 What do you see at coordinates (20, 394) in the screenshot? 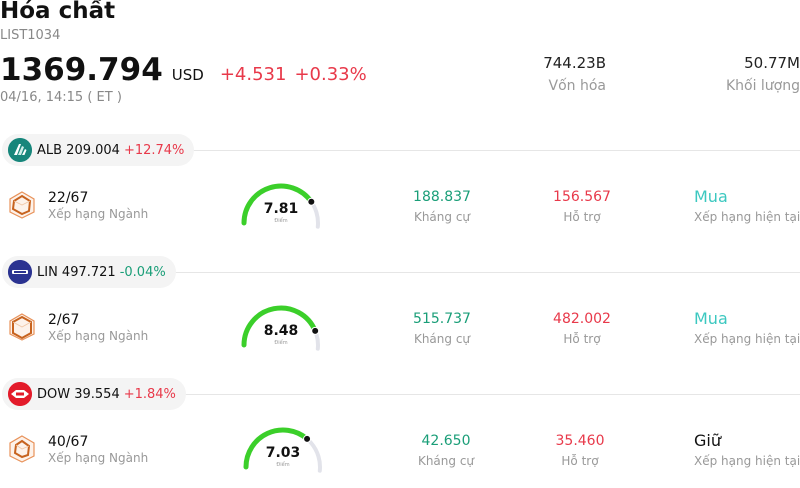
I see `dow-logo-icon` at bounding box center [20, 394].